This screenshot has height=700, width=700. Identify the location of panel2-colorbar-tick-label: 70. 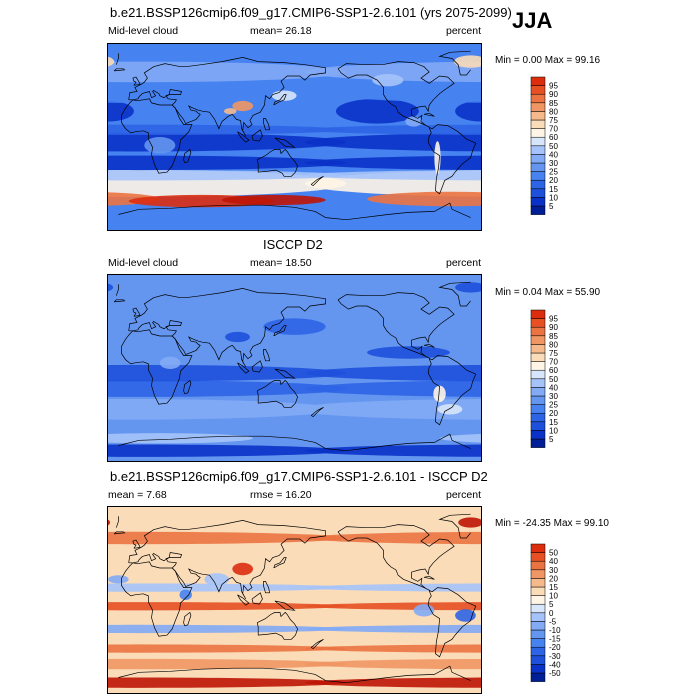
(553, 362).